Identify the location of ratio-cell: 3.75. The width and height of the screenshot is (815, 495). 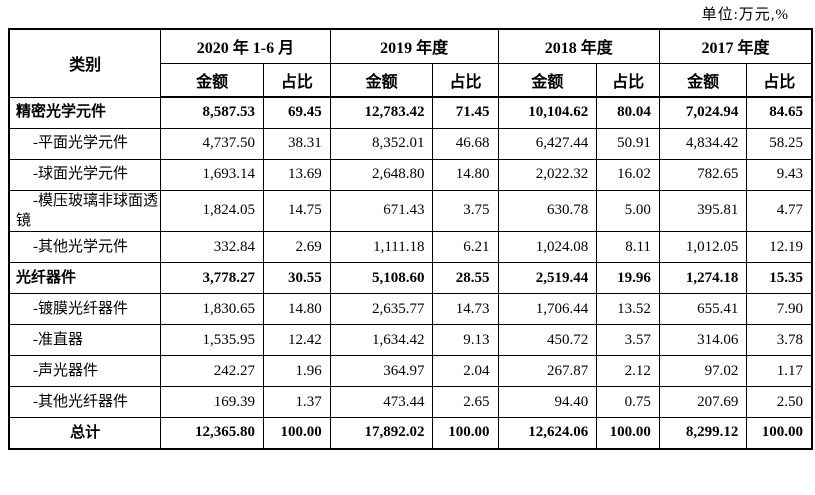
(465, 210).